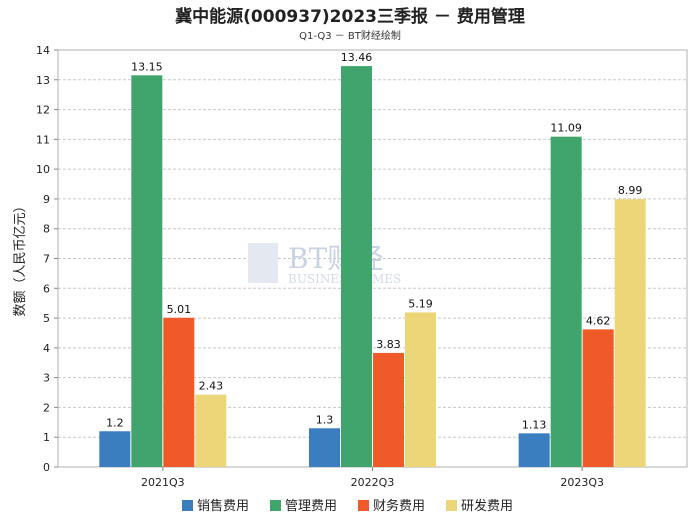 The width and height of the screenshot is (700, 524). What do you see at coordinates (46, 318) in the screenshot?
I see `y-tick-label: 5` at bounding box center [46, 318].